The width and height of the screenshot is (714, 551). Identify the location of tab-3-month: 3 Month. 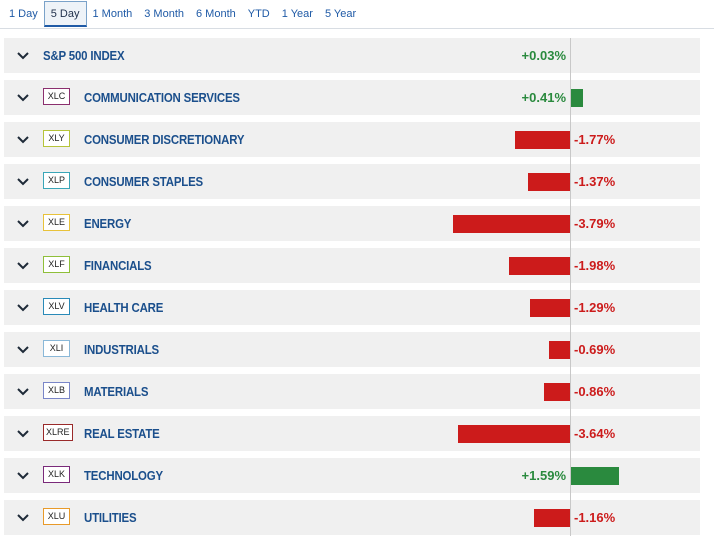
(164, 14).